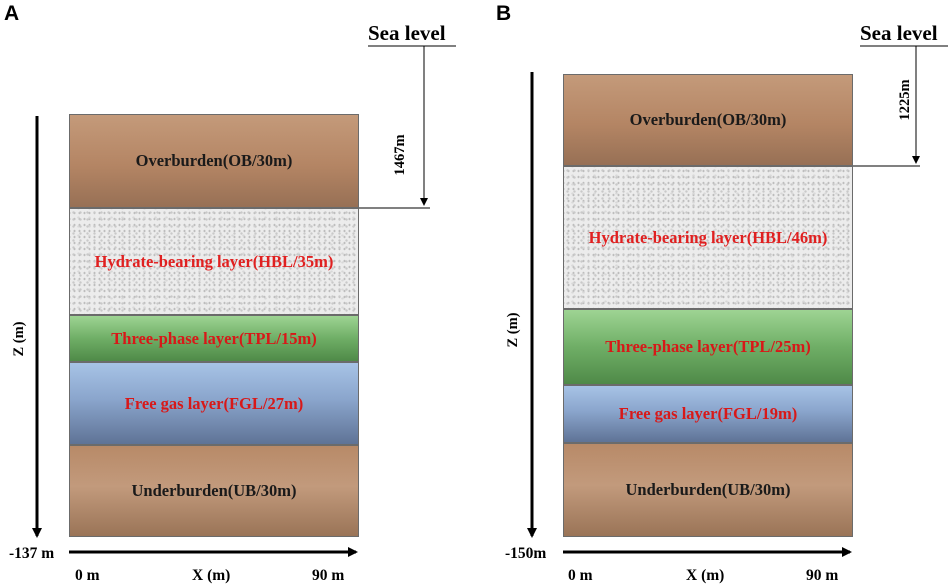 This screenshot has width=948, height=586. Describe the element at coordinates (504, 13) in the screenshot. I see `panel-b-label: B` at that location.